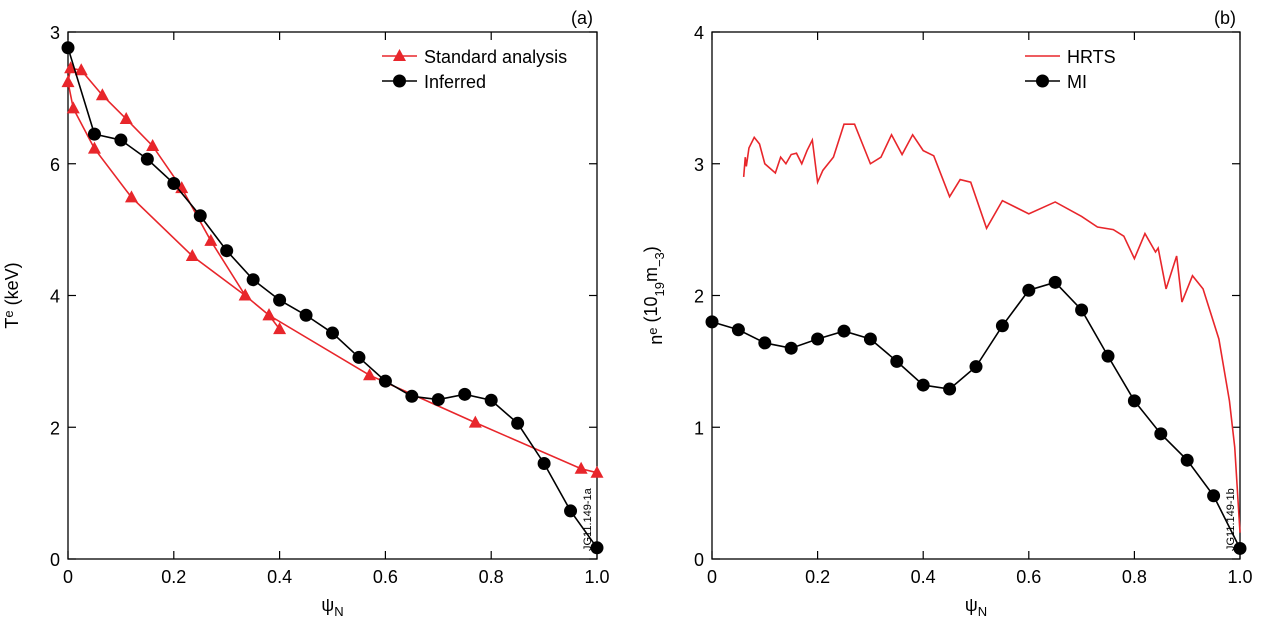  Describe the element at coordinates (699, 428) in the screenshot. I see `y-tick-label: 1` at that location.